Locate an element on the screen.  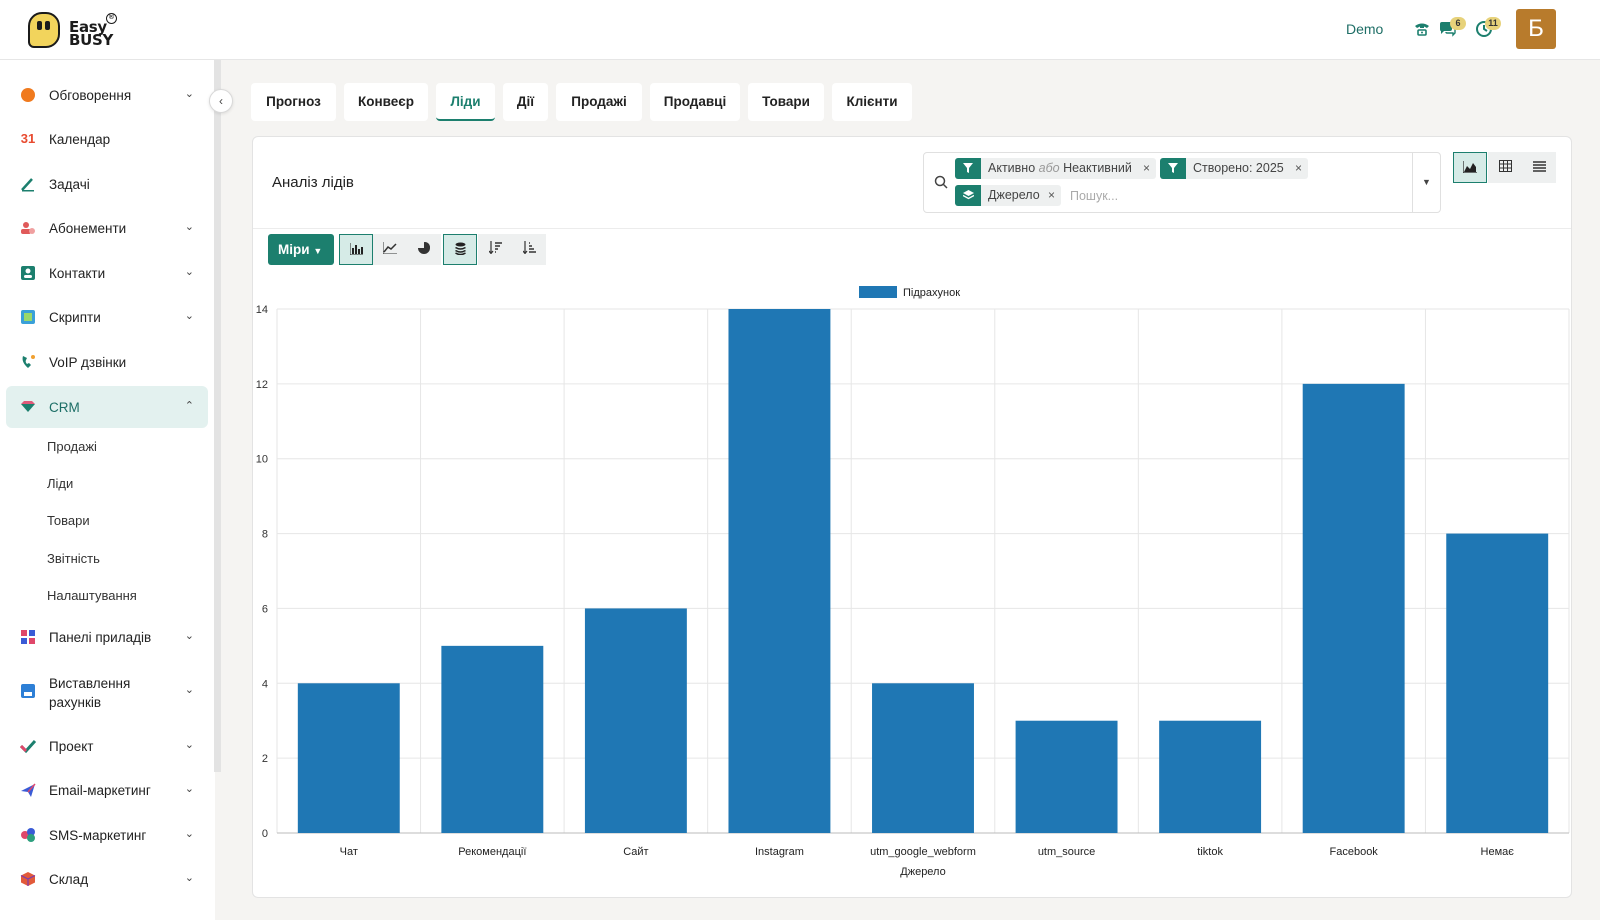
sidebar-item-crm: CRM ⌃ is located at coordinates (107, 407).